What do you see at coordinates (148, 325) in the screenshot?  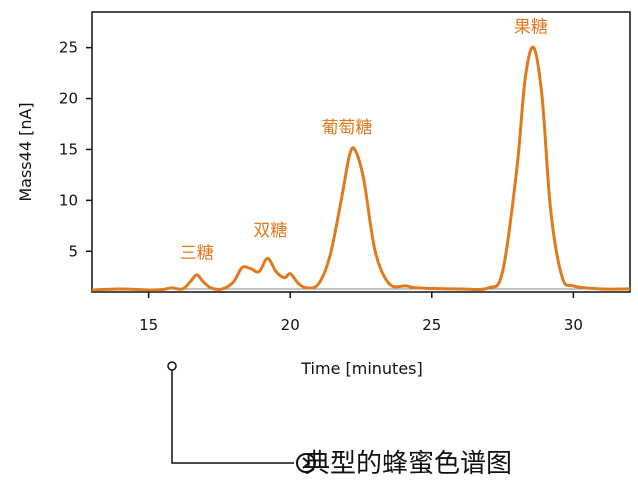 I see `x-tick-label: 15` at bounding box center [148, 325].